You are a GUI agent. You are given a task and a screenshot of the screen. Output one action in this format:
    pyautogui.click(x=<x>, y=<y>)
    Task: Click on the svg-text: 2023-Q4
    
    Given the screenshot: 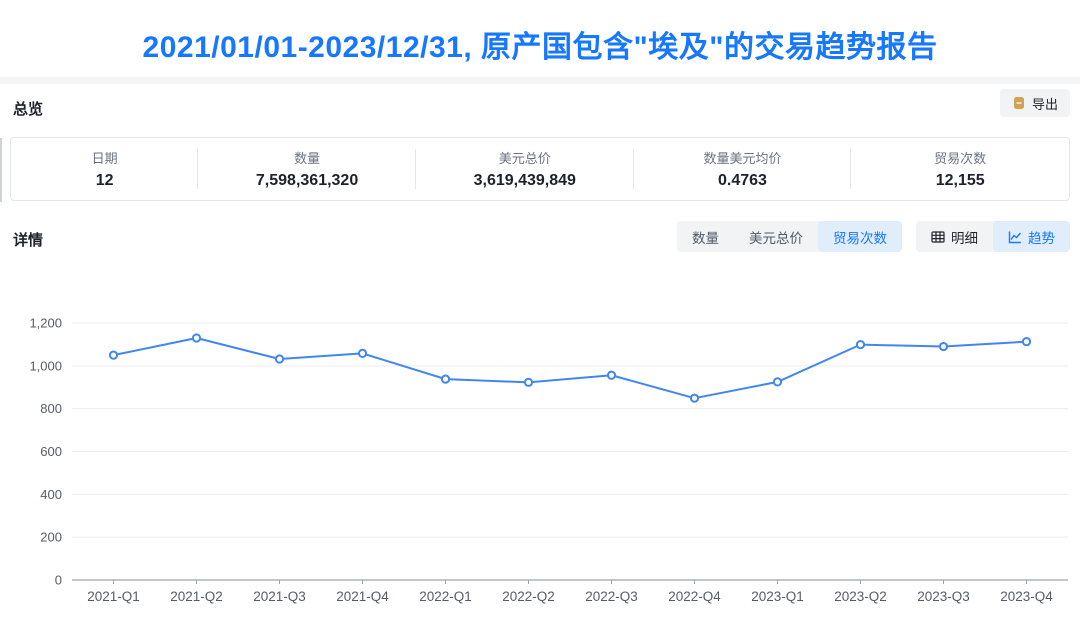 What is the action you would take?
    pyautogui.click(x=1026, y=596)
    